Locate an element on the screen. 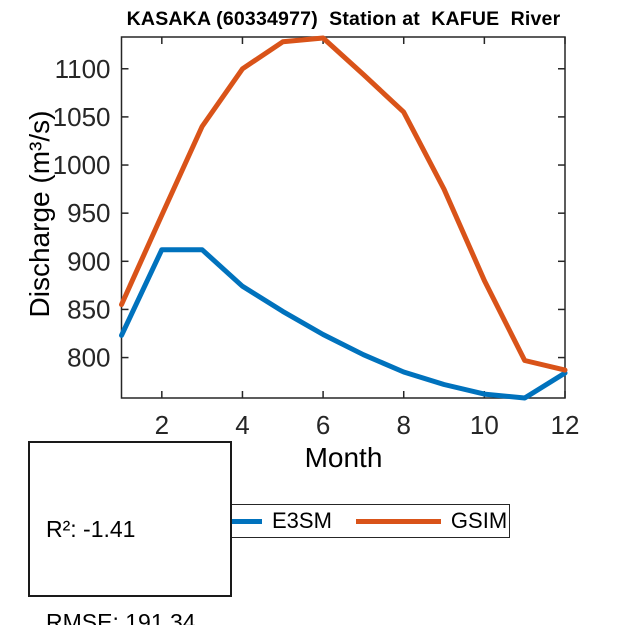  legend-label-e3sm: E3SM is located at coordinates (302, 520).